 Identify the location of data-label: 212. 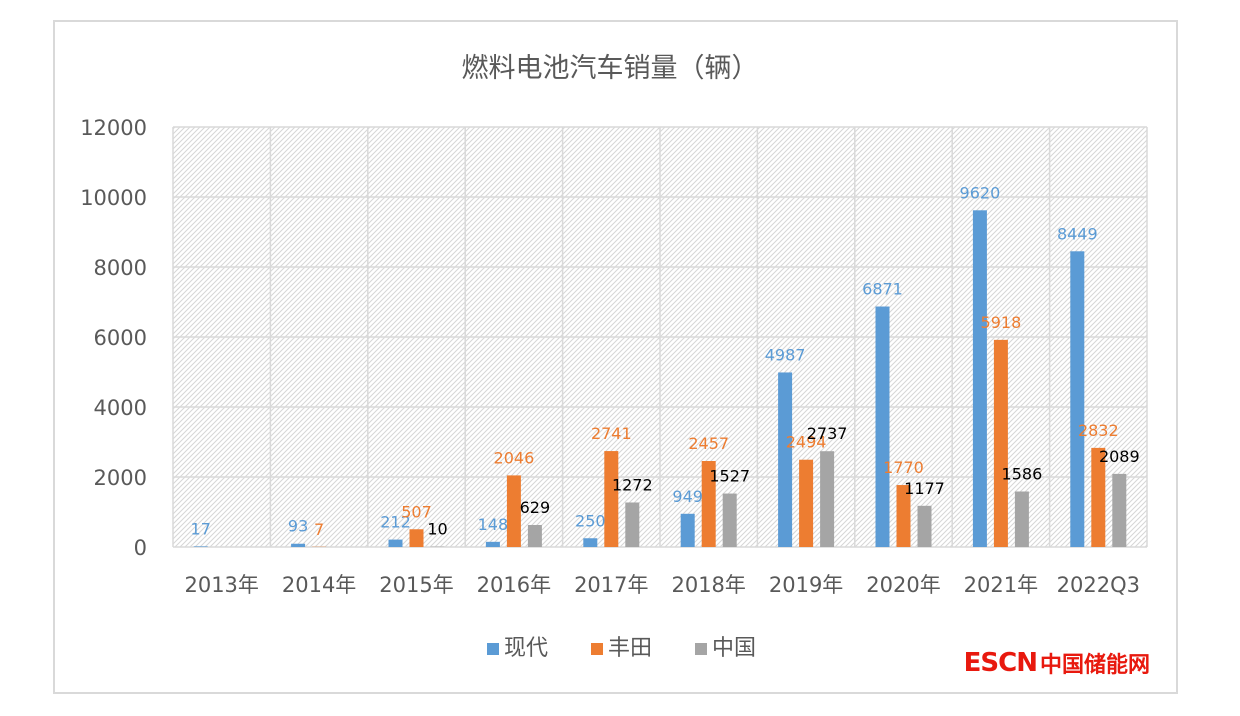
(395, 522).